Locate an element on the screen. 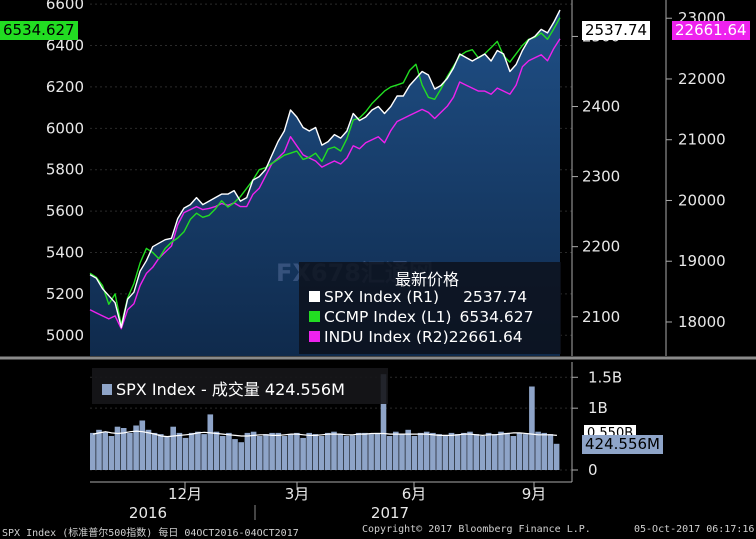 The width and height of the screenshot is (756, 539). legend-item-spx: SPX Index (R1) 2537.74 is located at coordinates (418, 297).